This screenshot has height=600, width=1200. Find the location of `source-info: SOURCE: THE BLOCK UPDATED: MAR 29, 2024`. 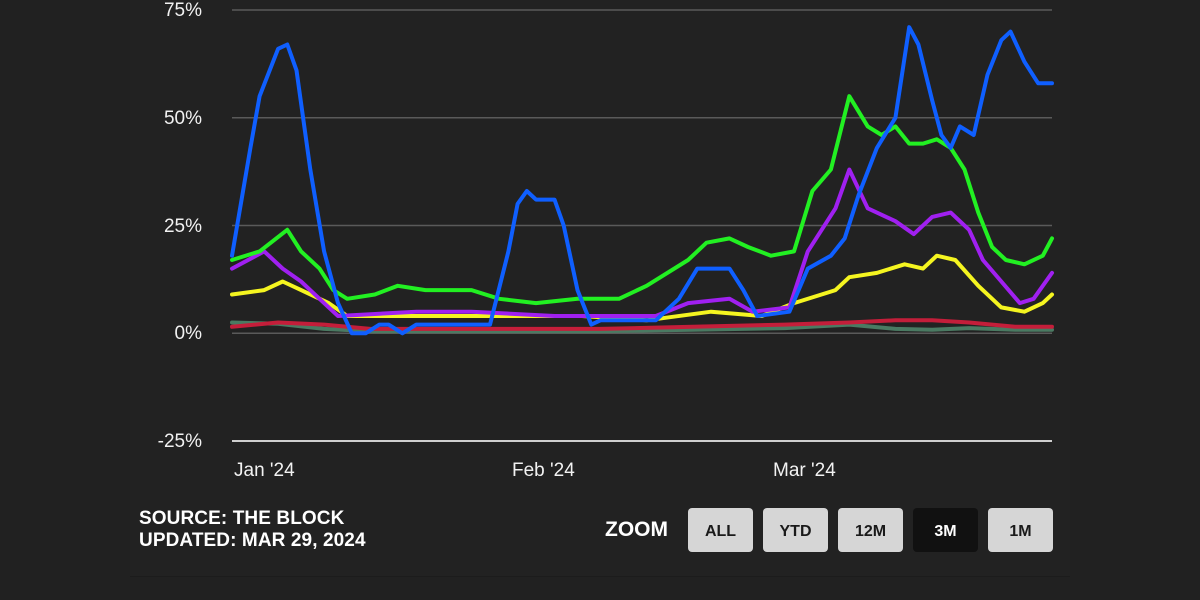

source-info: SOURCE: THE BLOCK UPDATED: MAR 29, 2024 is located at coordinates (252, 530).